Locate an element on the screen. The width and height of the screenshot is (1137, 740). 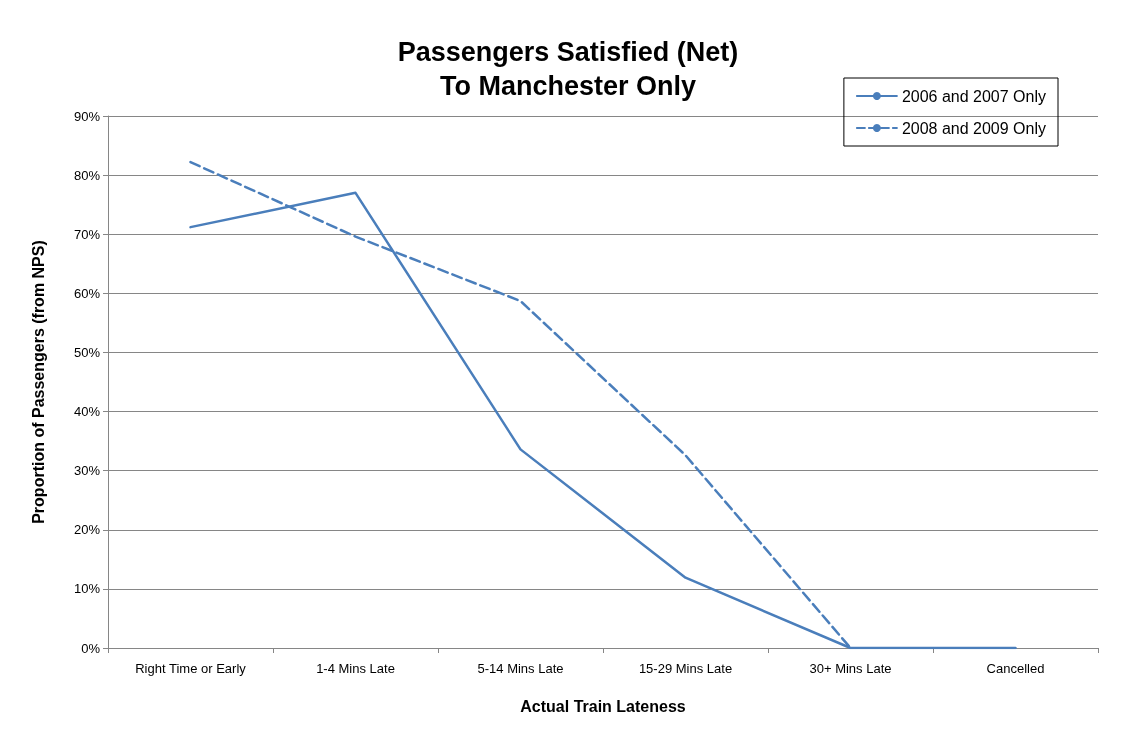
y-tick-label: 0% is located at coordinates (91, 648).